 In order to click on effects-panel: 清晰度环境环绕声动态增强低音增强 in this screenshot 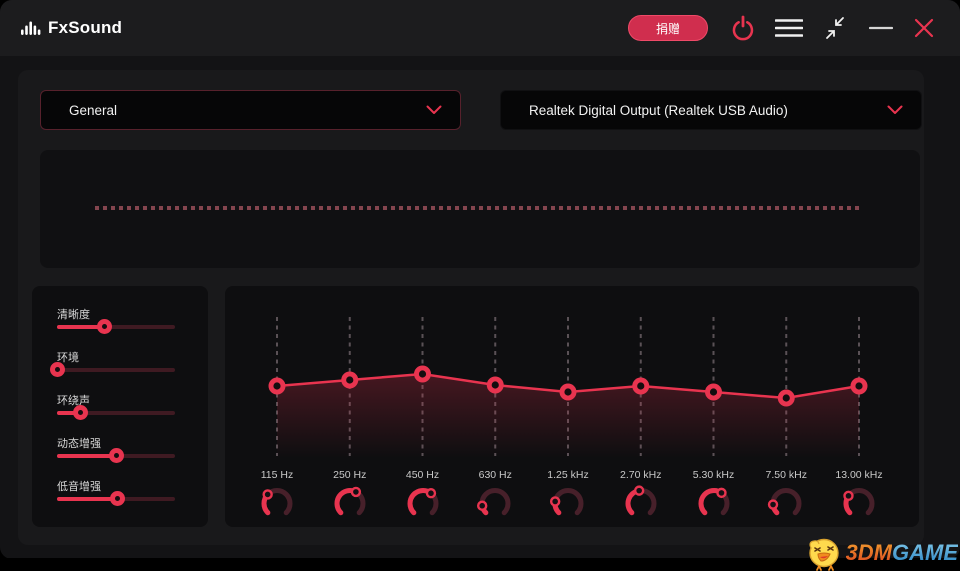, I will do `click(120, 406)`.